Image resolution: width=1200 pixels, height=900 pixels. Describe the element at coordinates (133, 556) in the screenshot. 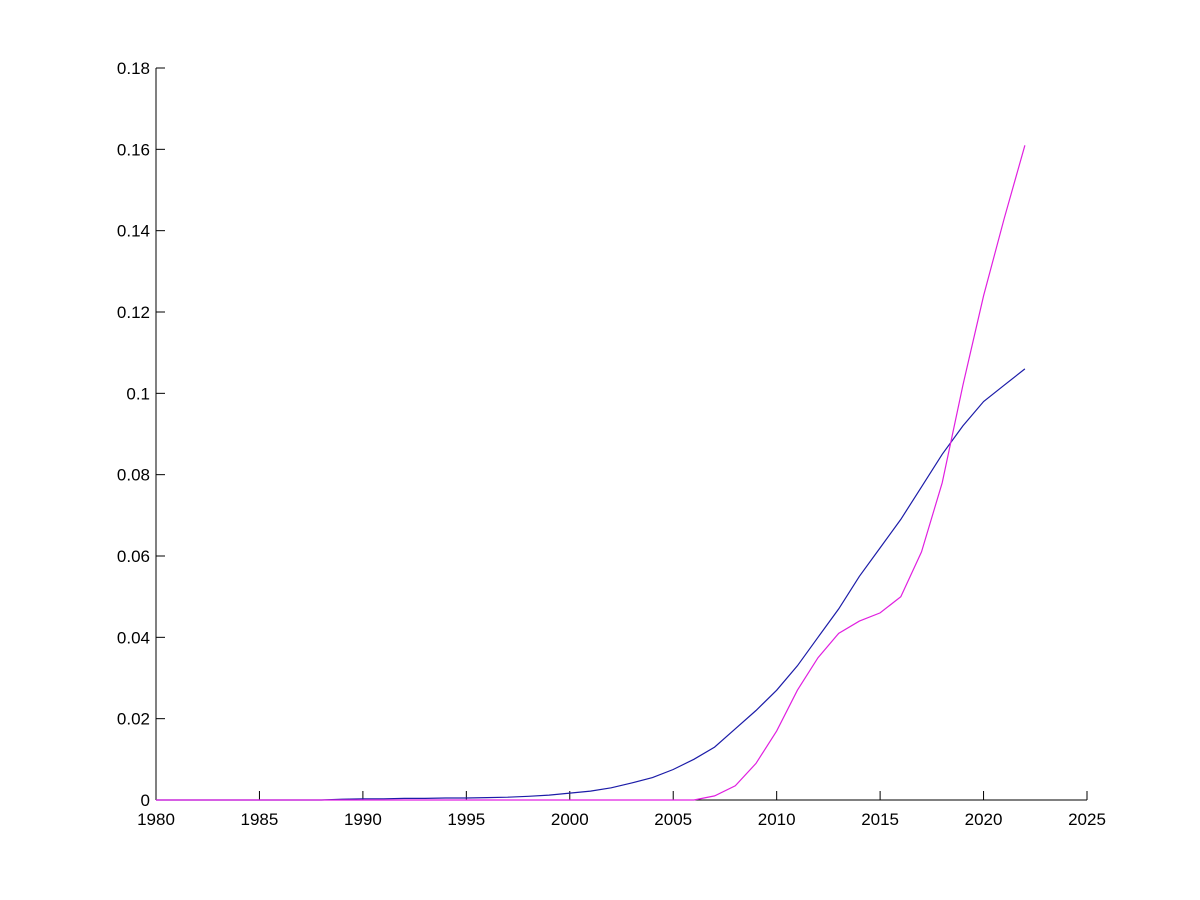

I see `y-tick-label: 0.06` at that location.